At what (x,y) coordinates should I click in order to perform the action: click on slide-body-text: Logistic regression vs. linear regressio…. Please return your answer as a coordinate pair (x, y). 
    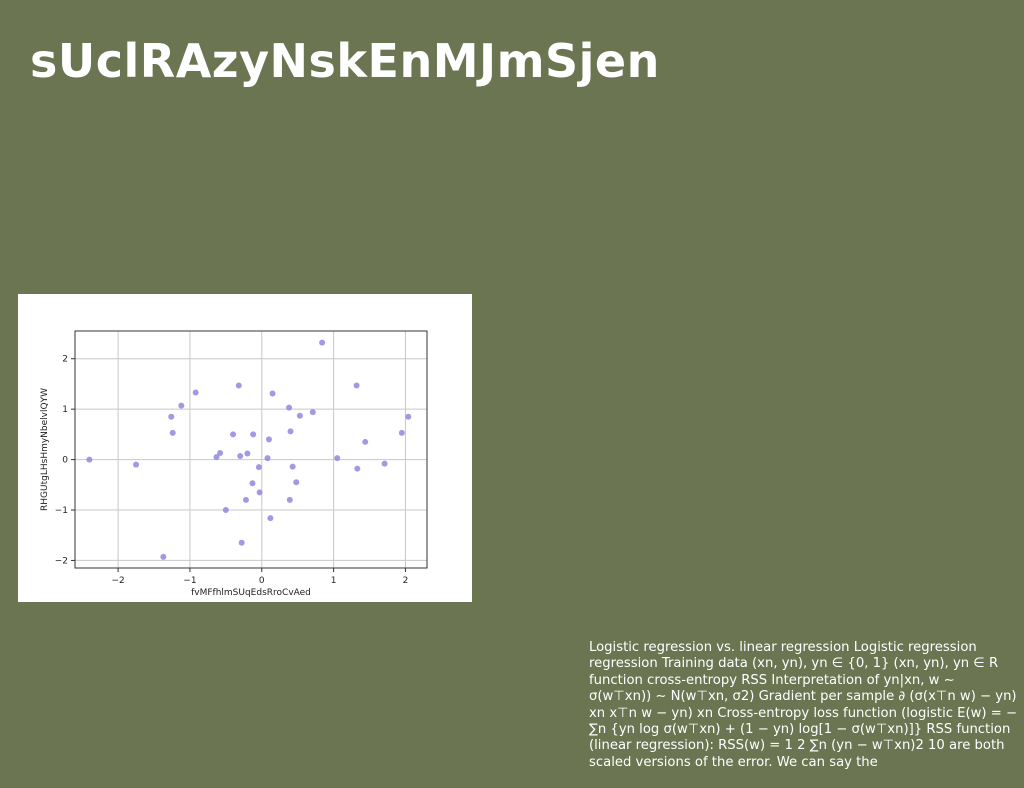
    Looking at the image, I should click on (803, 705).